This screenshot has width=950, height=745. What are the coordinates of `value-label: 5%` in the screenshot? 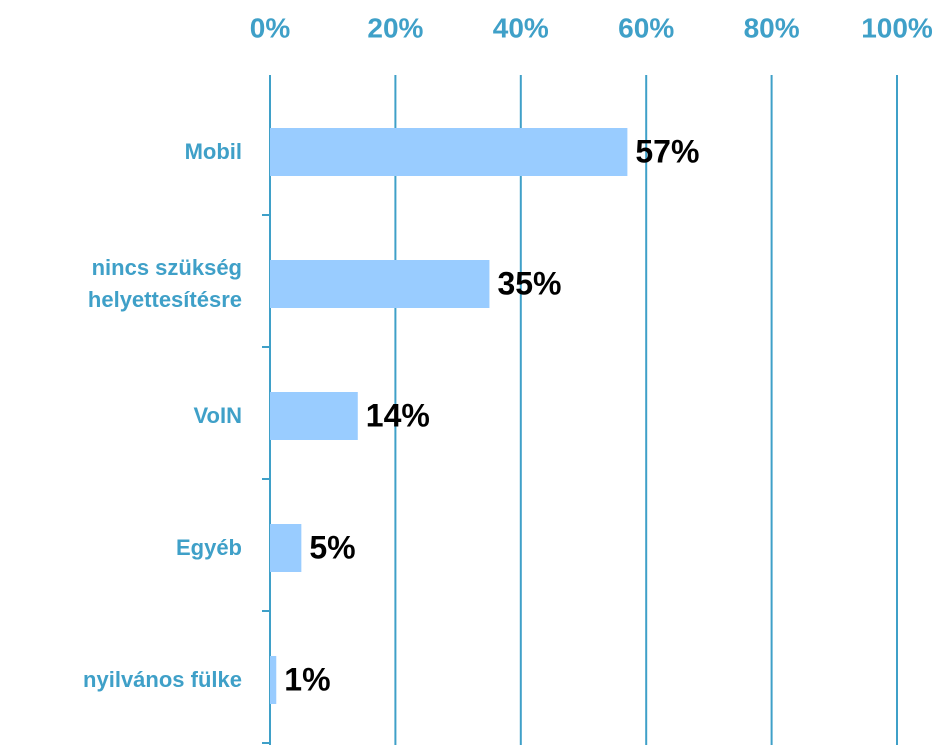 It's located at (332, 547).